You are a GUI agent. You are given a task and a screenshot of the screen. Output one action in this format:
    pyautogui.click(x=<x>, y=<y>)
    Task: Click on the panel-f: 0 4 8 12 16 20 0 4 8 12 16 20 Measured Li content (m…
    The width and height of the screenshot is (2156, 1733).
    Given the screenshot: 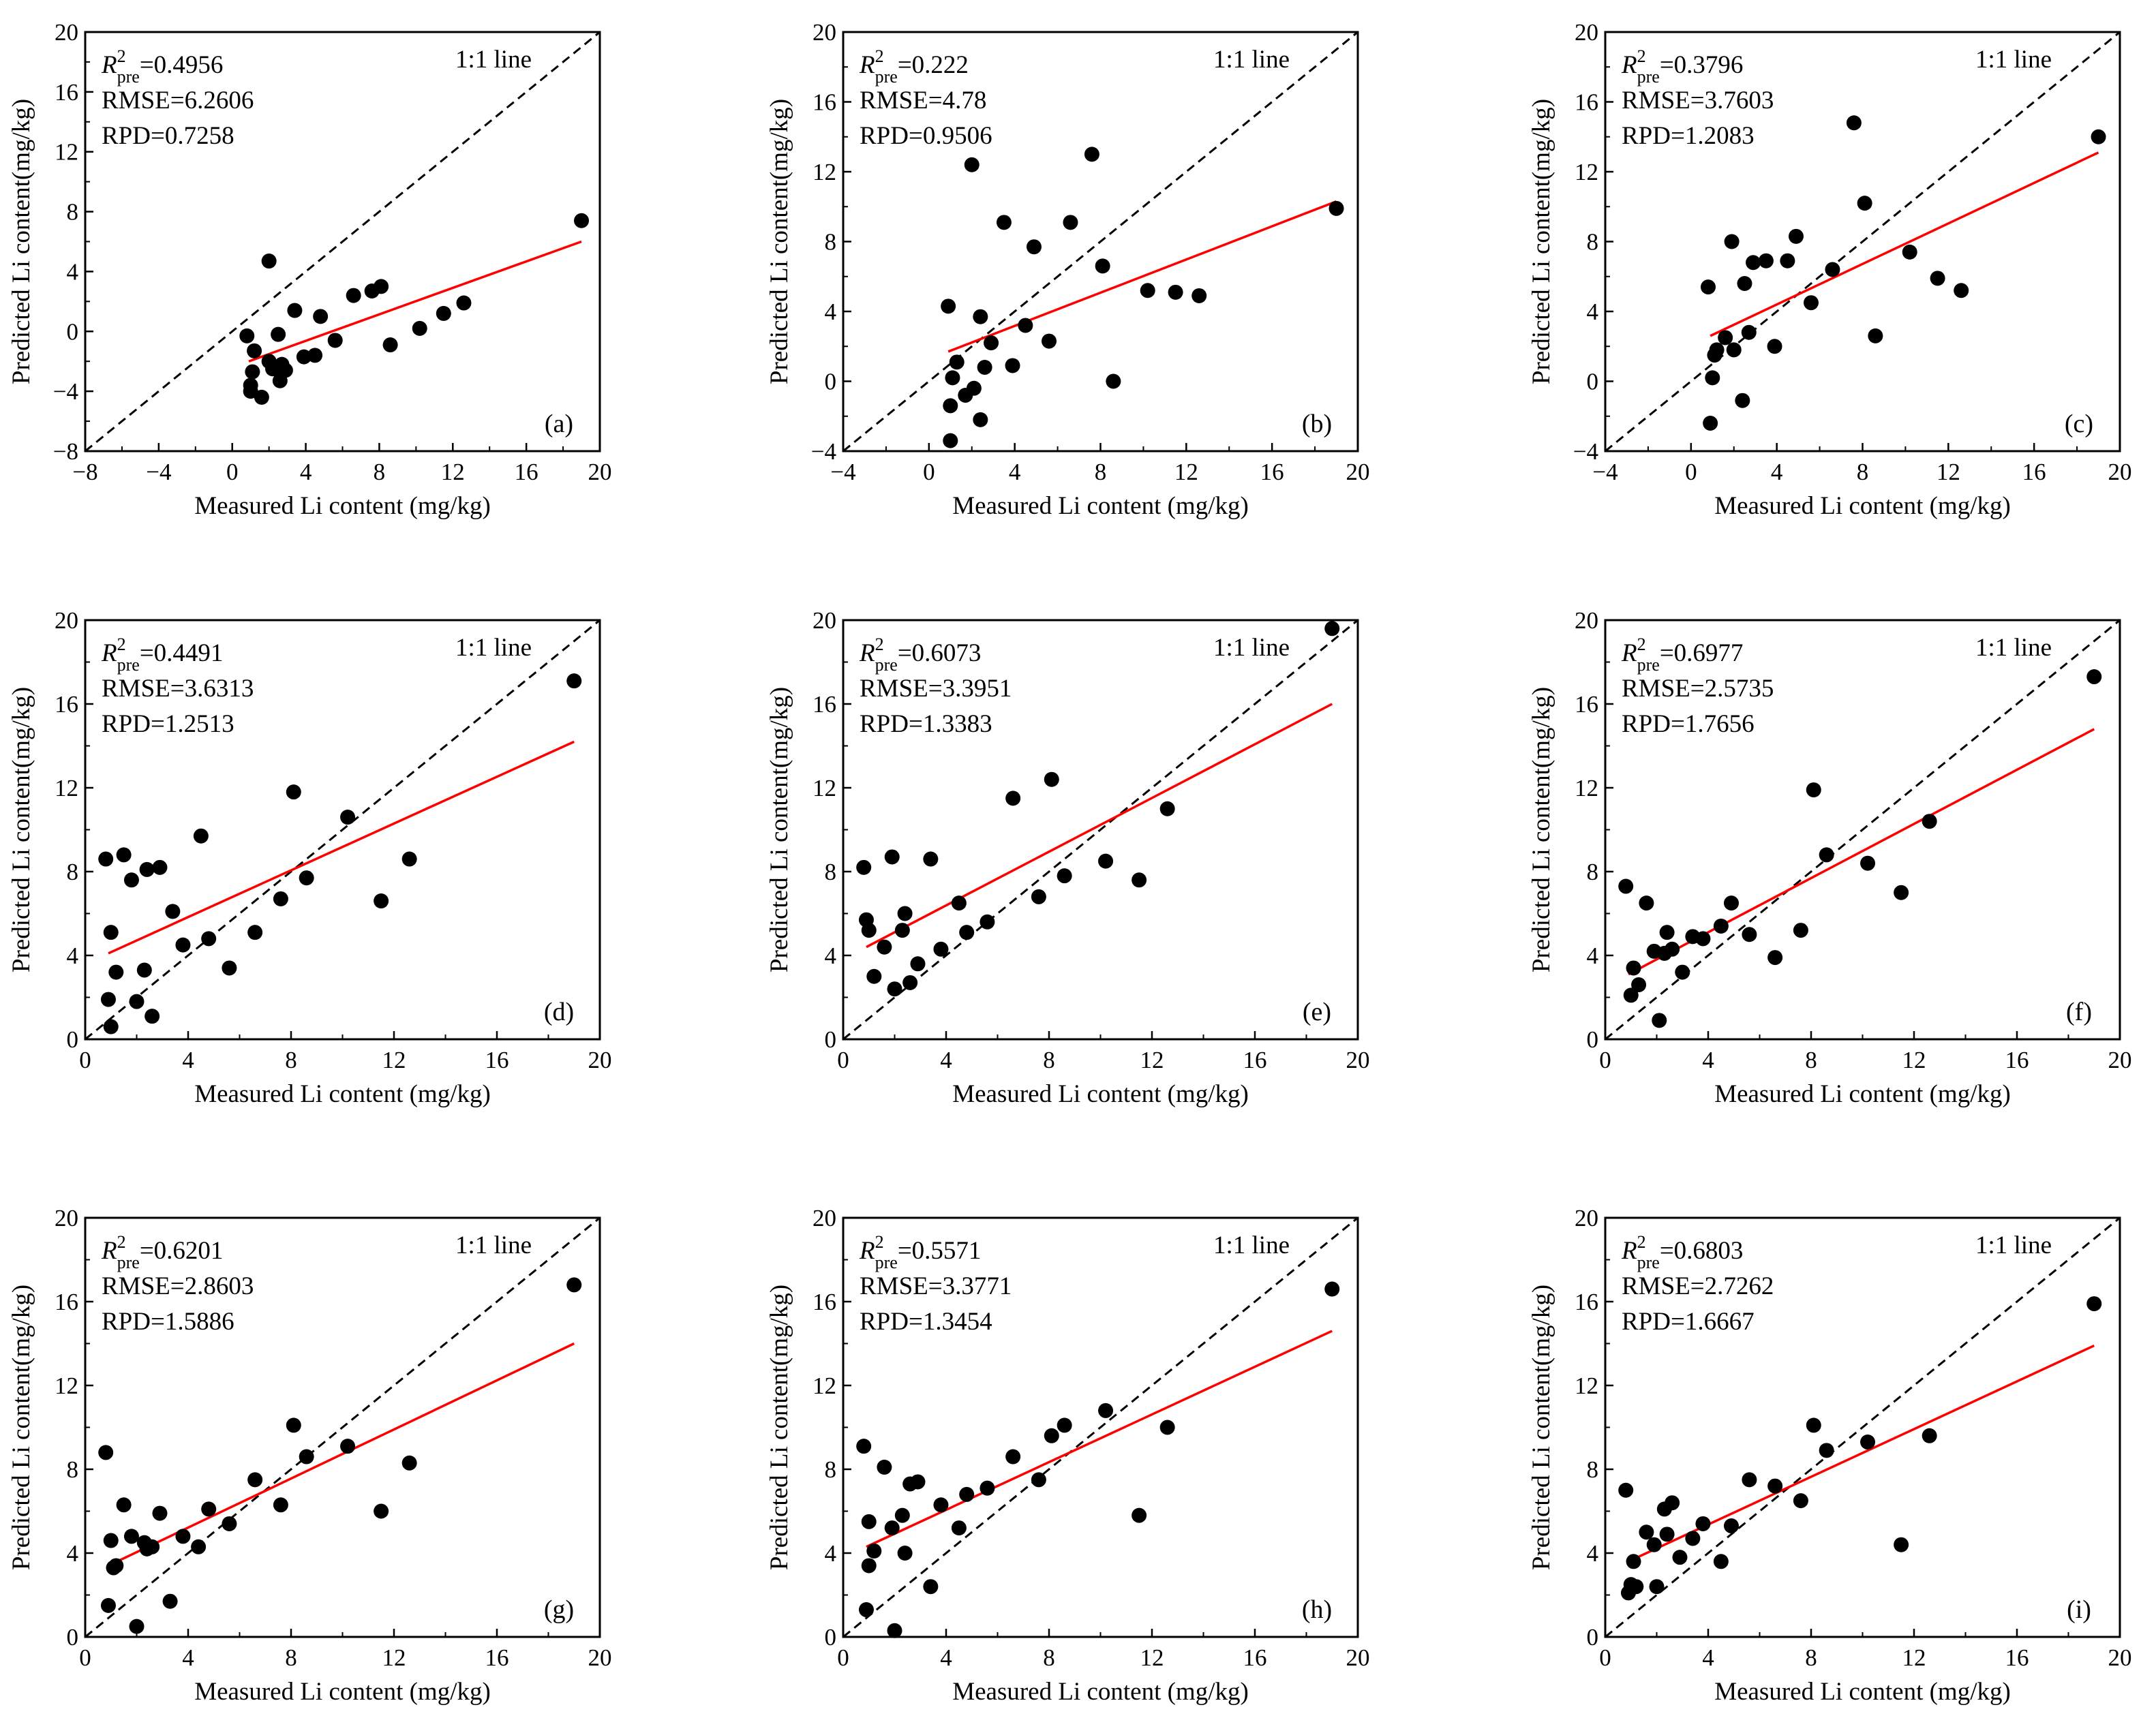 What is the action you would take?
    pyautogui.click(x=1830, y=857)
    